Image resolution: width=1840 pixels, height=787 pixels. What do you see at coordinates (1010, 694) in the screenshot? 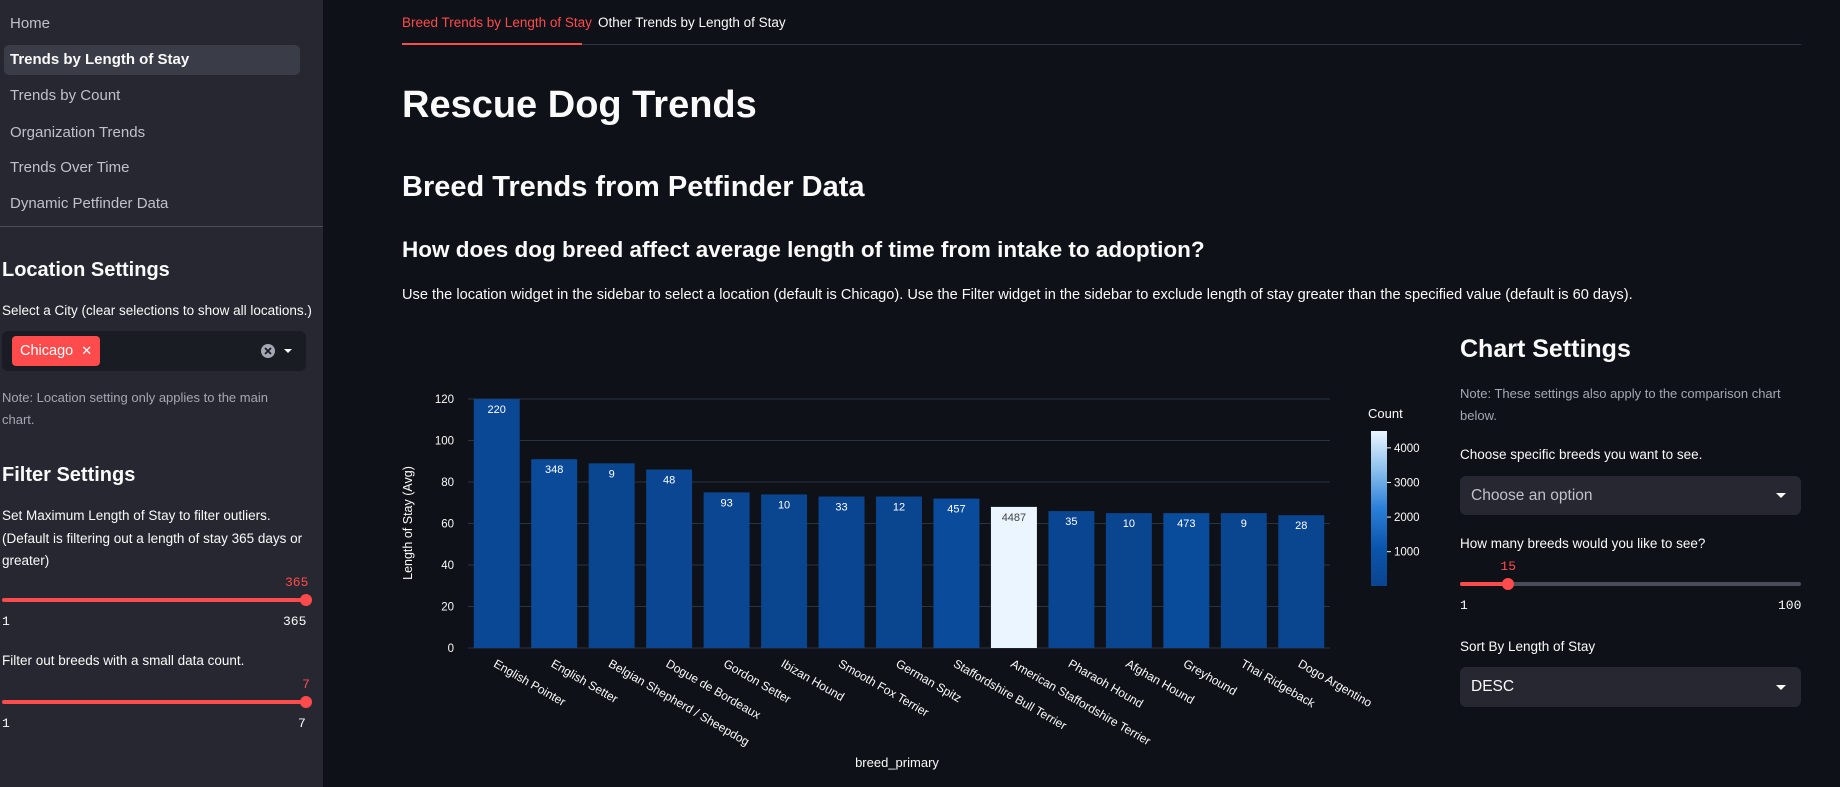
I see `x-tick-label: Staffordshire Bull Terrier` at bounding box center [1010, 694].